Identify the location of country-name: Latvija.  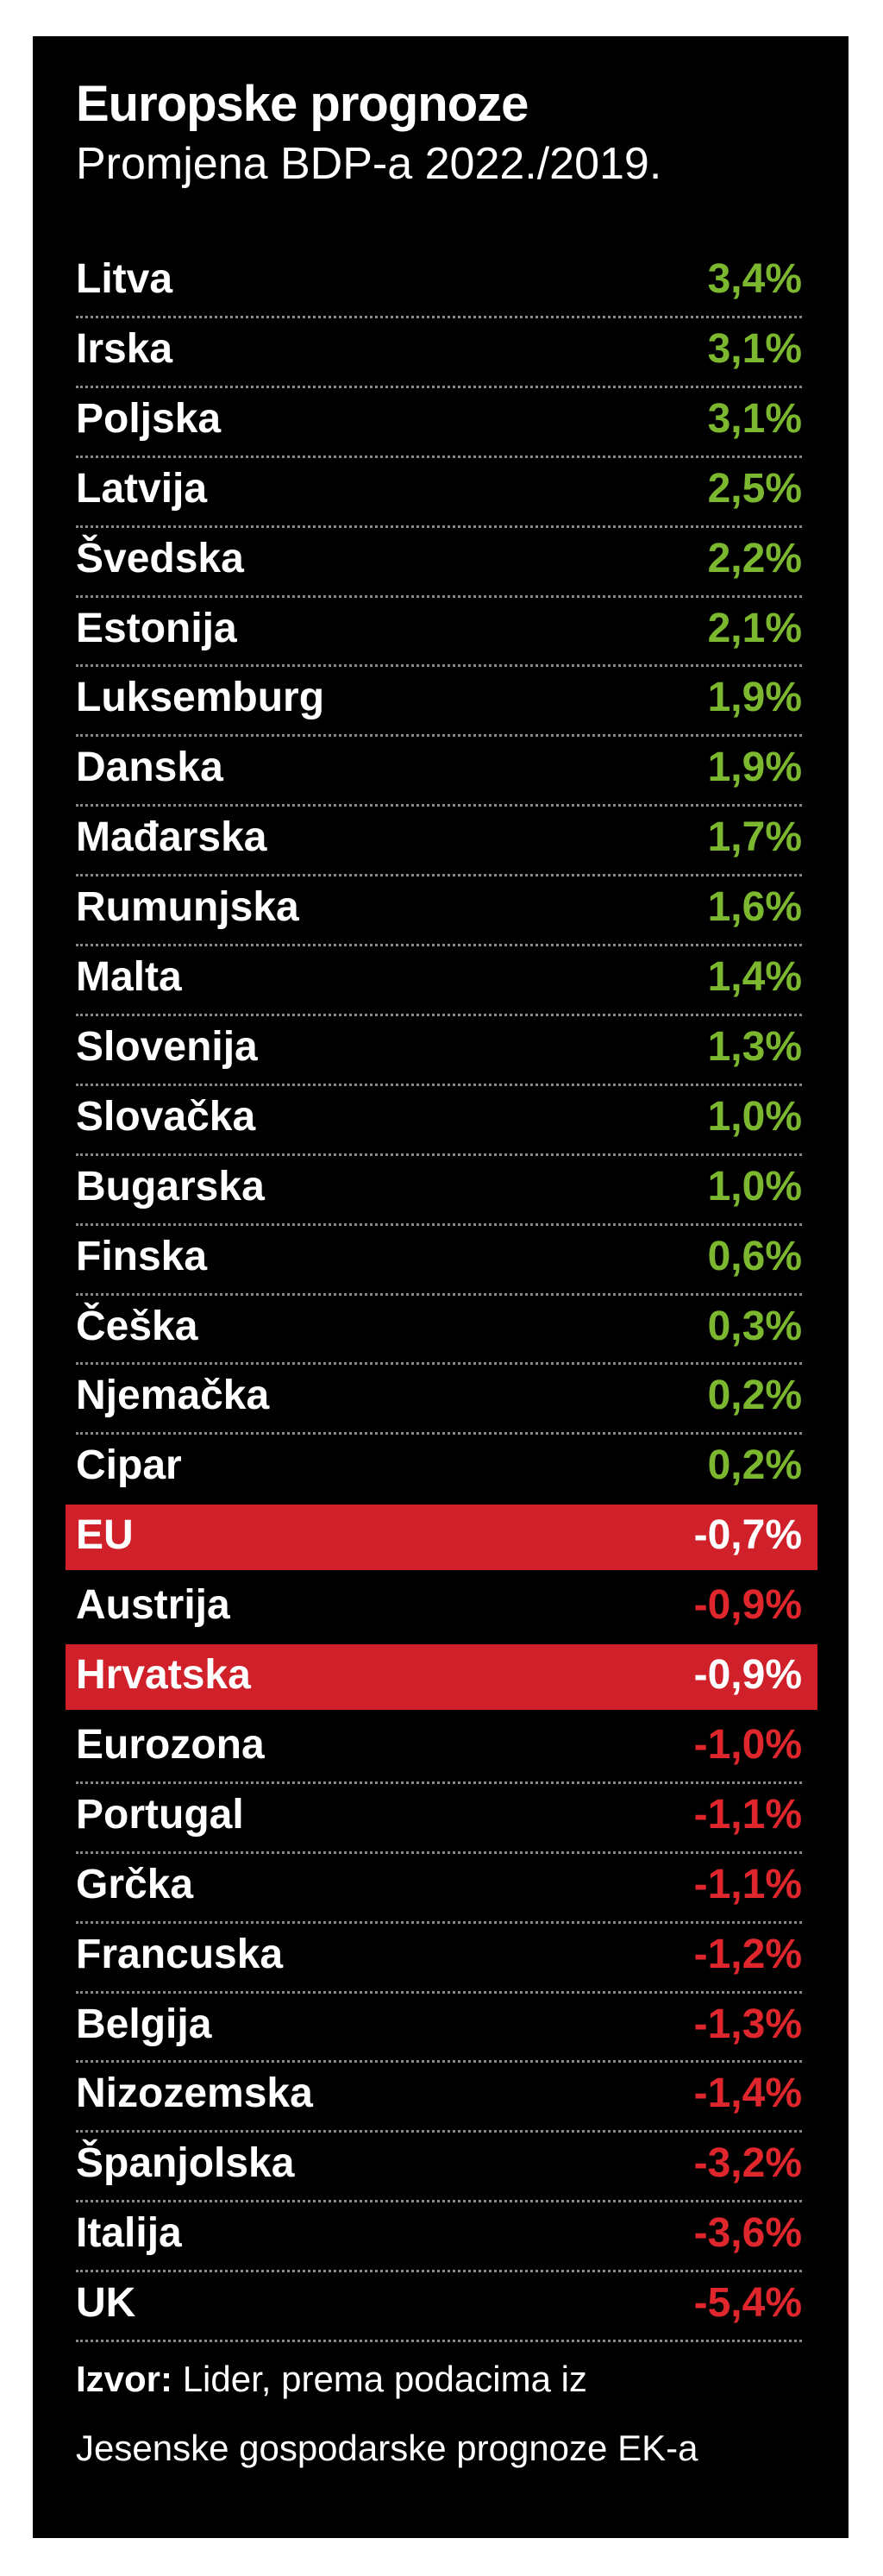
(142, 488).